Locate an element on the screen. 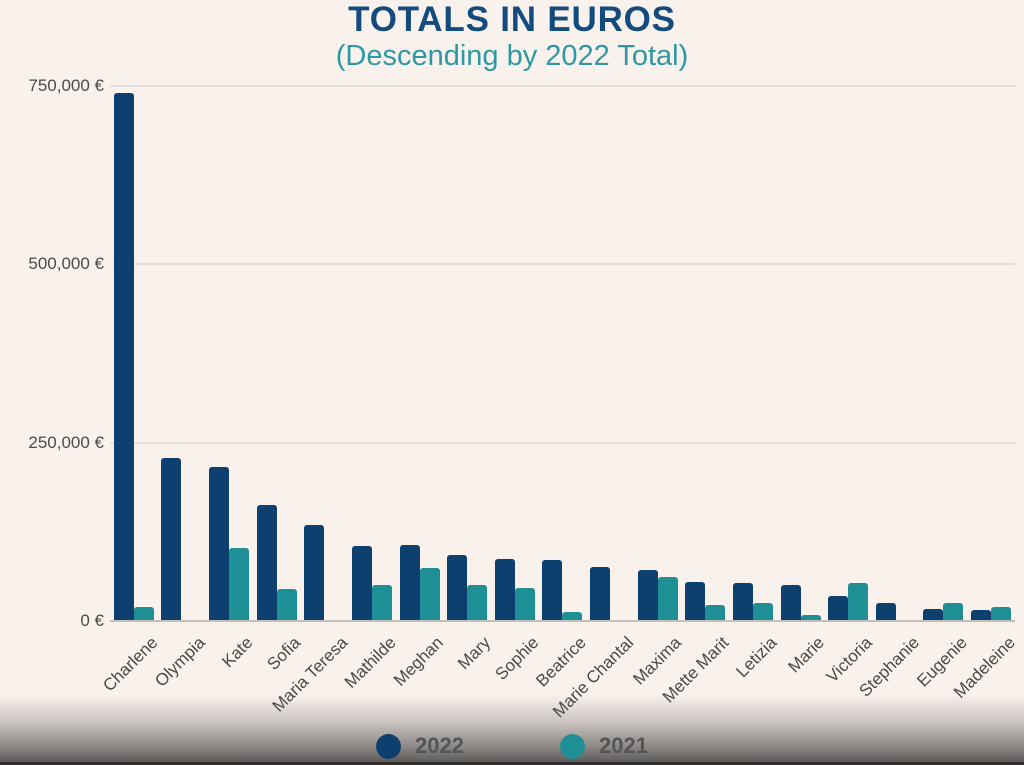  y-axis-tick-label: 500,000 € is located at coordinates (66, 264).